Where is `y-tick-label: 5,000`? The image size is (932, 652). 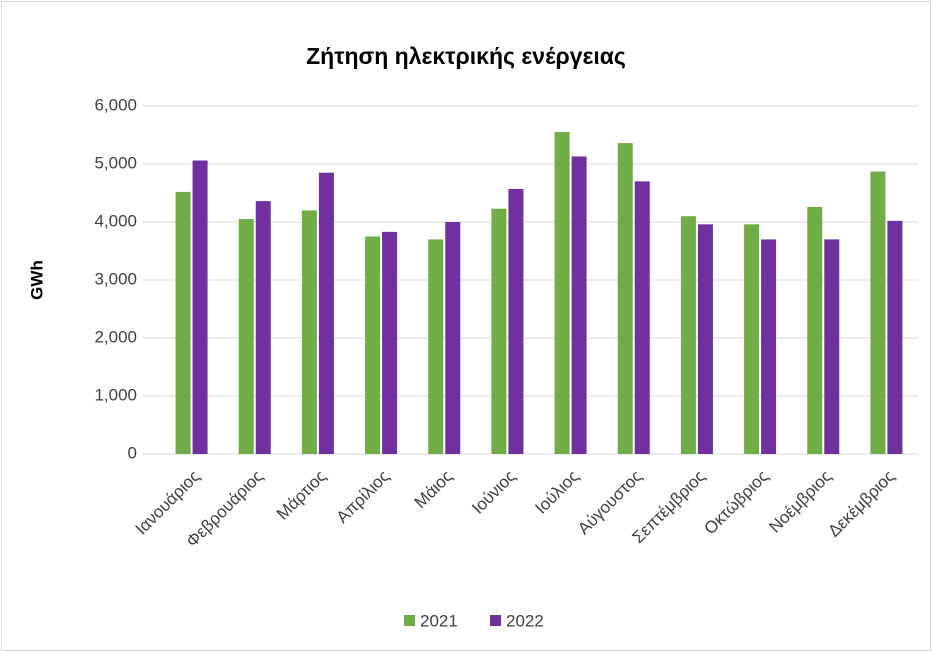 y-tick-label: 5,000 is located at coordinates (115, 162).